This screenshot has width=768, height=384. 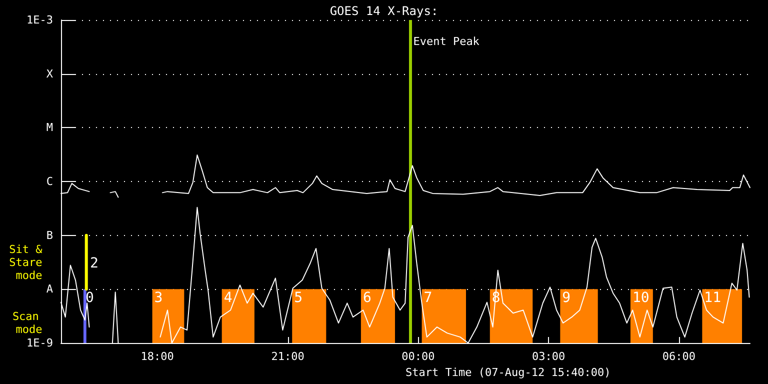 I want to click on band-label: 0, so click(x=89, y=298).